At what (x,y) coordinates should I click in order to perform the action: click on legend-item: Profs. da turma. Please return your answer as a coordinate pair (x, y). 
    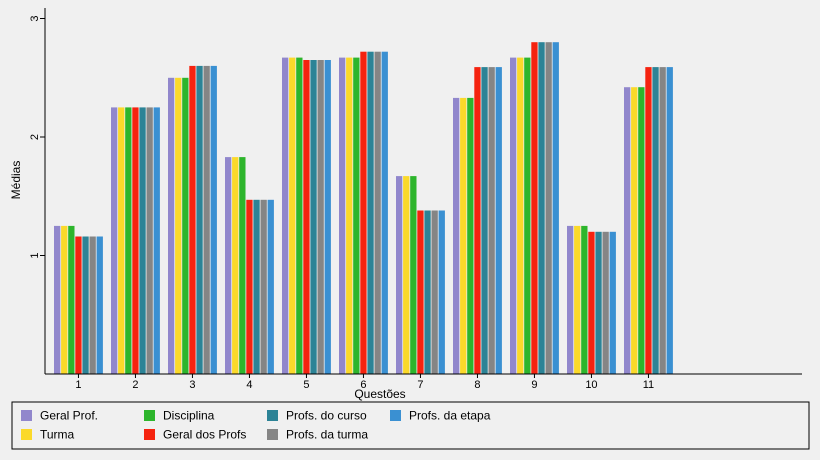
    Looking at the image, I should click on (317, 435).